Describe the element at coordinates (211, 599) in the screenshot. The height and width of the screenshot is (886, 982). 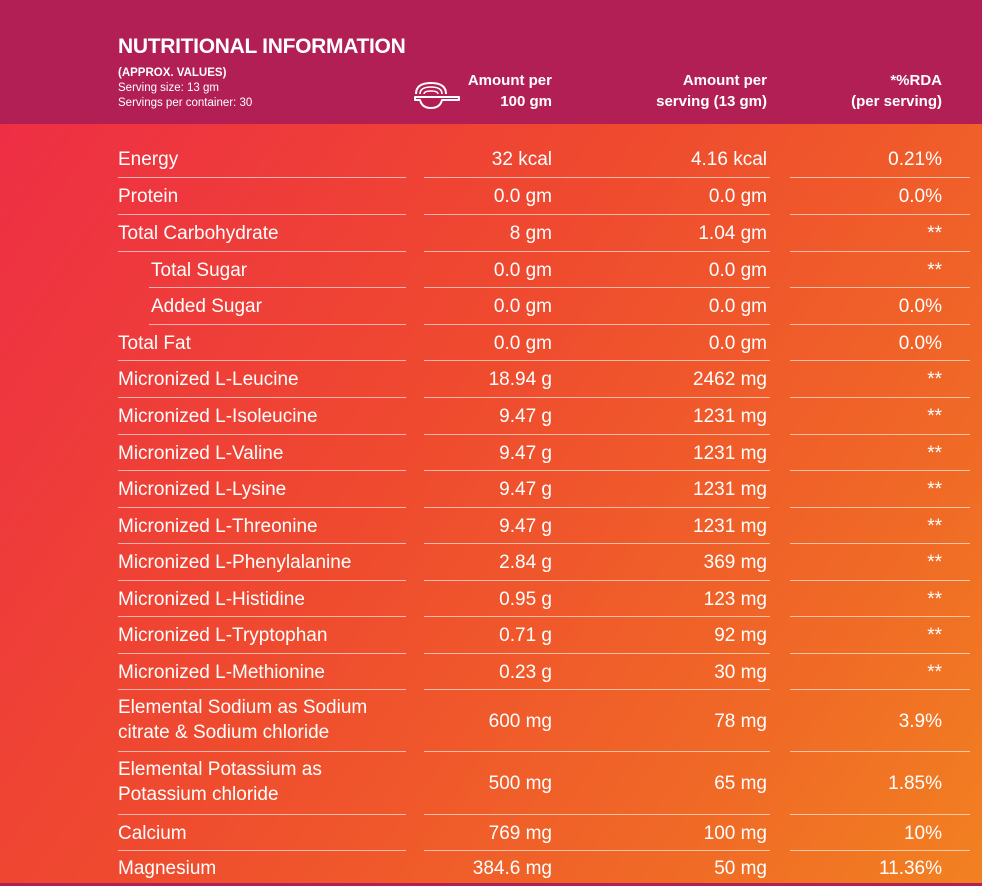
I see `nutrient-name: Micronized L-Histidine` at that location.